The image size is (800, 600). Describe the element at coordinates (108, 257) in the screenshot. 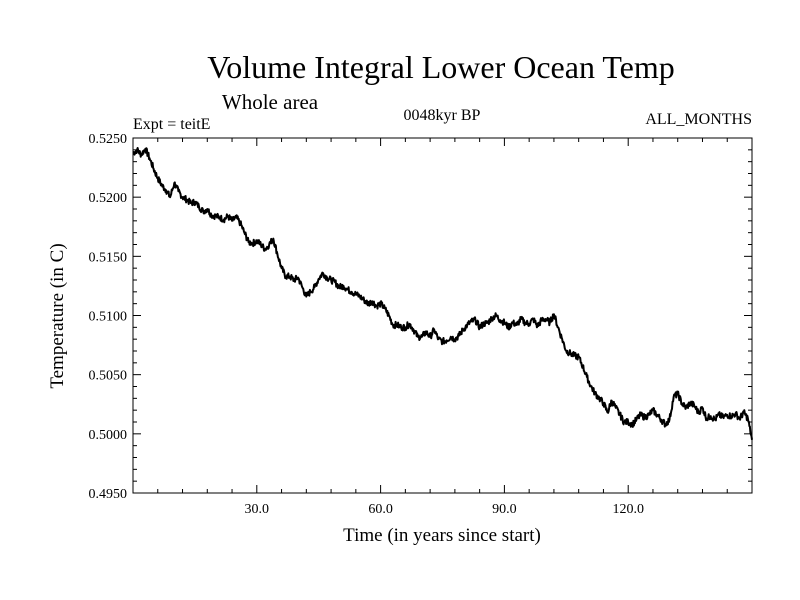

I see `y-tick-label: 0.5150` at that location.